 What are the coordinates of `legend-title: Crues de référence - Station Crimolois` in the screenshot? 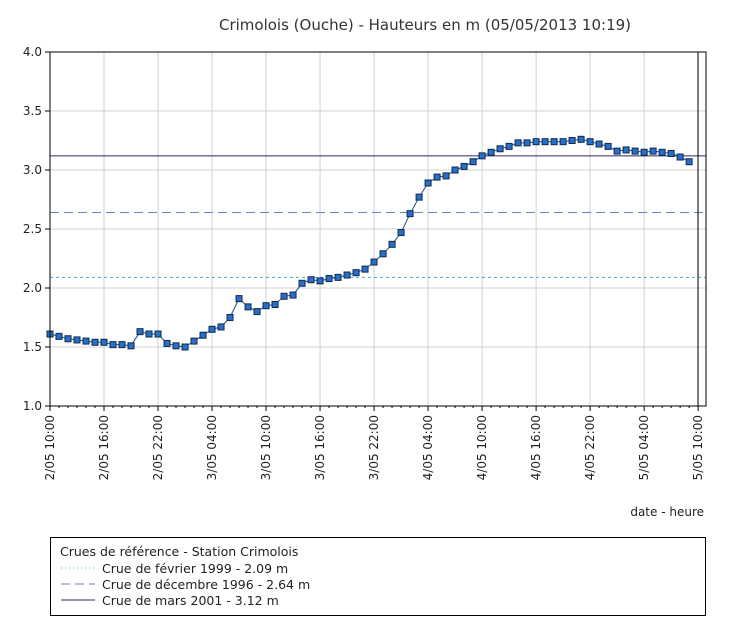 It's located at (179, 551).